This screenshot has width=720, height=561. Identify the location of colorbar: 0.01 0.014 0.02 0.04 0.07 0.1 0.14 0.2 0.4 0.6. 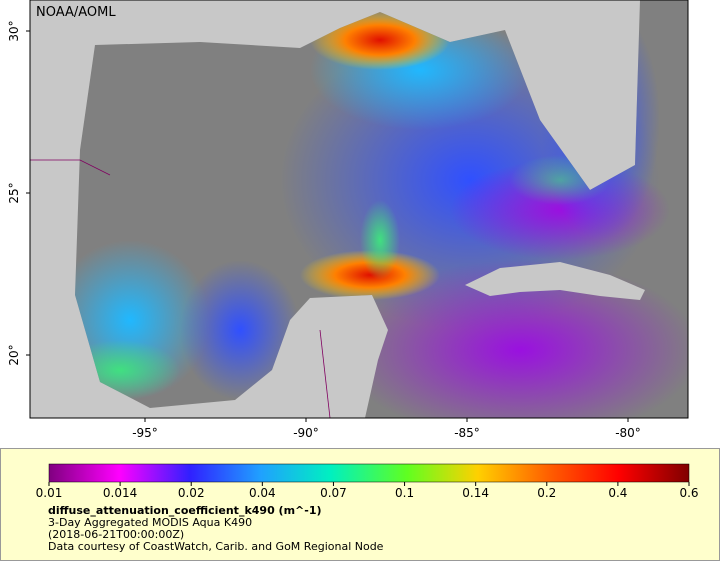
(367, 481).